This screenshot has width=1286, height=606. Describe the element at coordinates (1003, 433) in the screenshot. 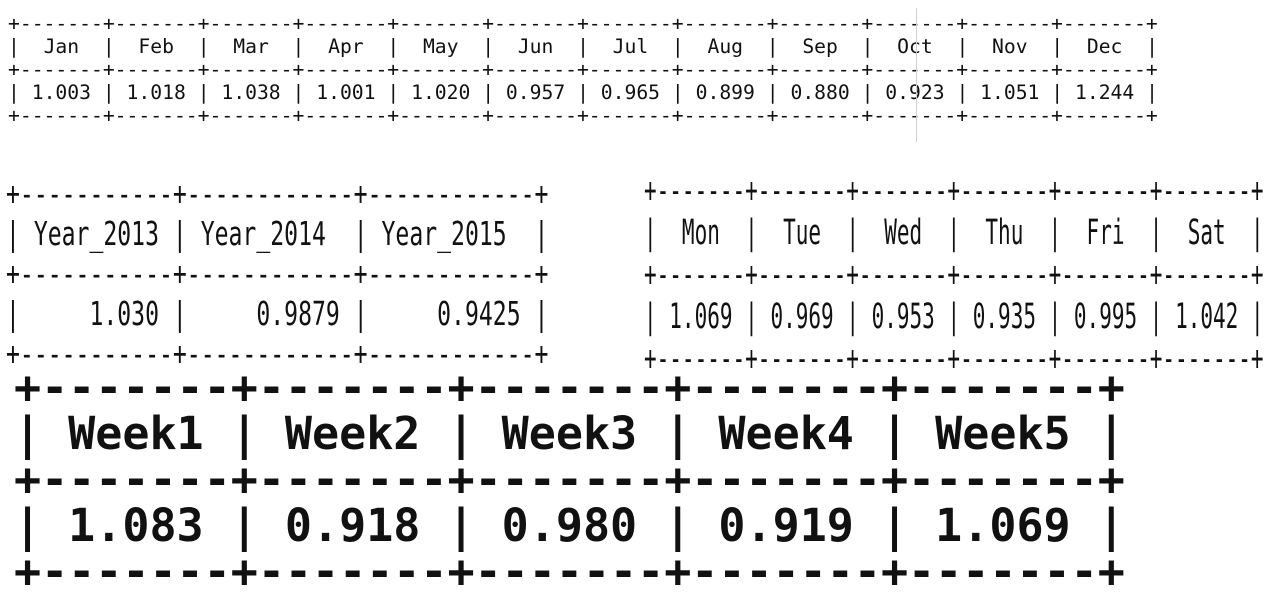

I see `header-cell: Week5` at that location.